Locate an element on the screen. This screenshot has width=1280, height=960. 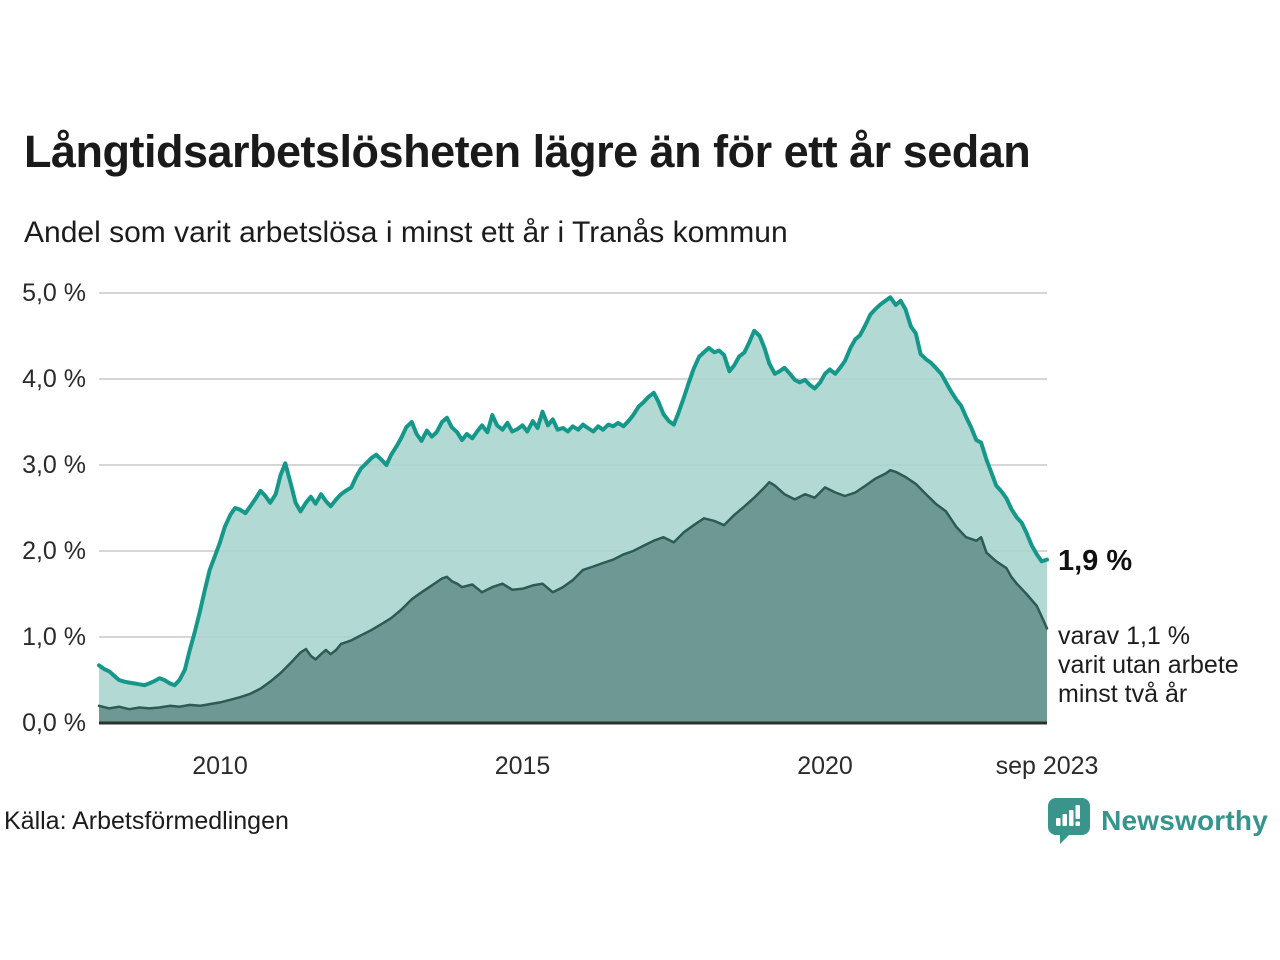
y-axis-tick-label: 3,0 % is located at coordinates (54, 465).